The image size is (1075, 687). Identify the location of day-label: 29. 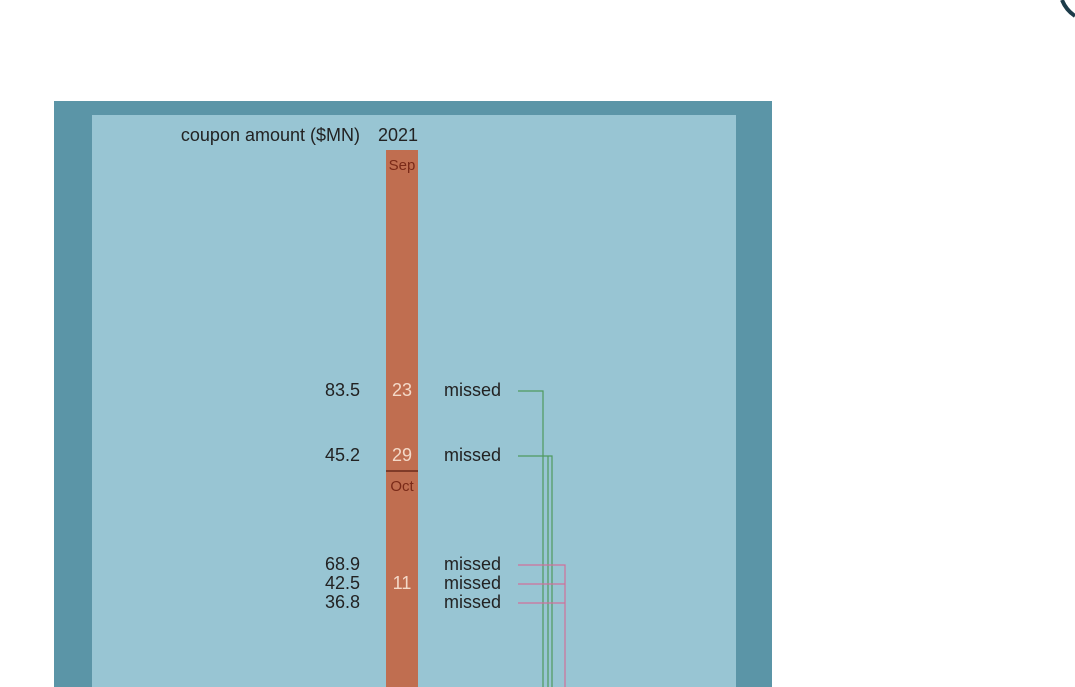
(402, 455).